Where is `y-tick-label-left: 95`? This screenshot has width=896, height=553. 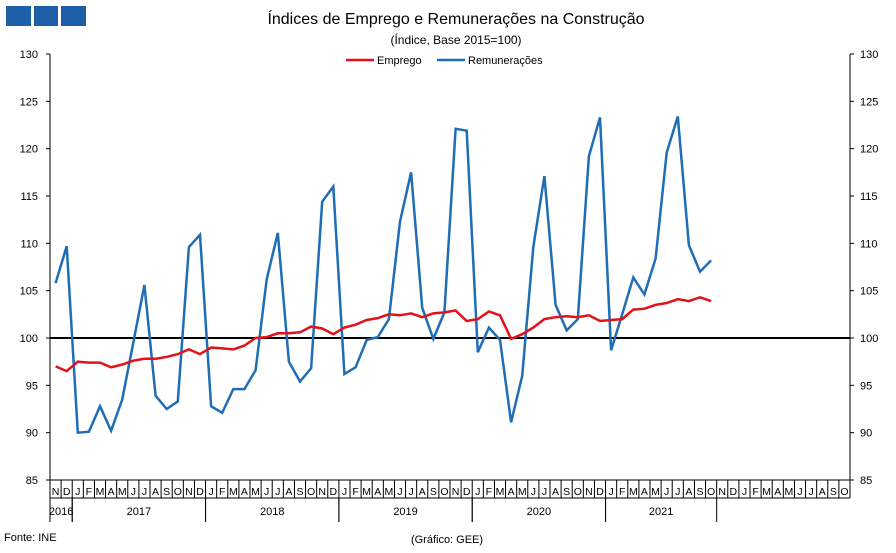 y-tick-label-left: 95 is located at coordinates (32, 386).